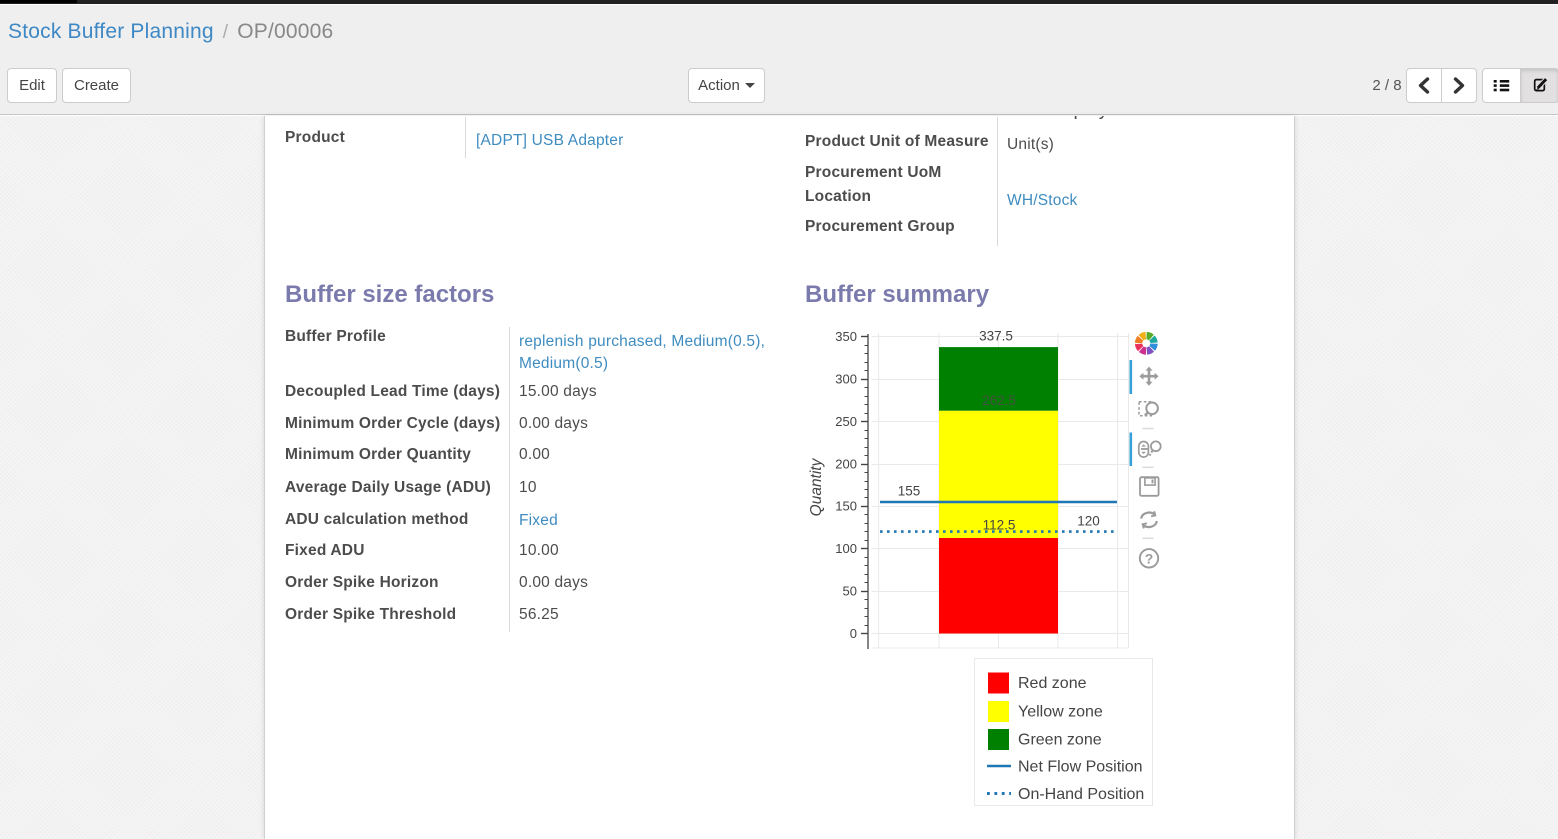 This screenshot has width=1558, height=839. Describe the element at coordinates (996, 336) in the screenshot. I see `svg-text: 337.5` at that location.